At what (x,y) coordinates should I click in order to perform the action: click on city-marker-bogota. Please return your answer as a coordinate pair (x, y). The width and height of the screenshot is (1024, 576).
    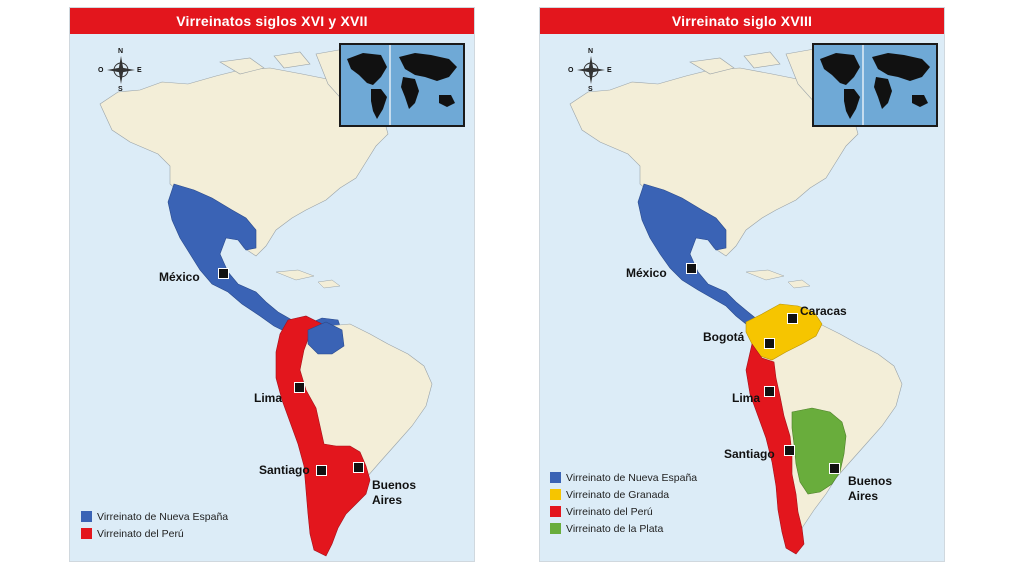
    Looking at the image, I should click on (769, 343).